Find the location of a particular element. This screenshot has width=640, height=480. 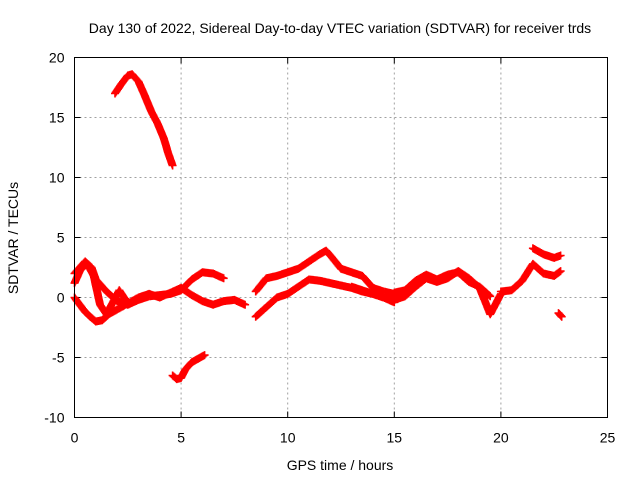

series-arc-low is located at coordinates (188, 367).